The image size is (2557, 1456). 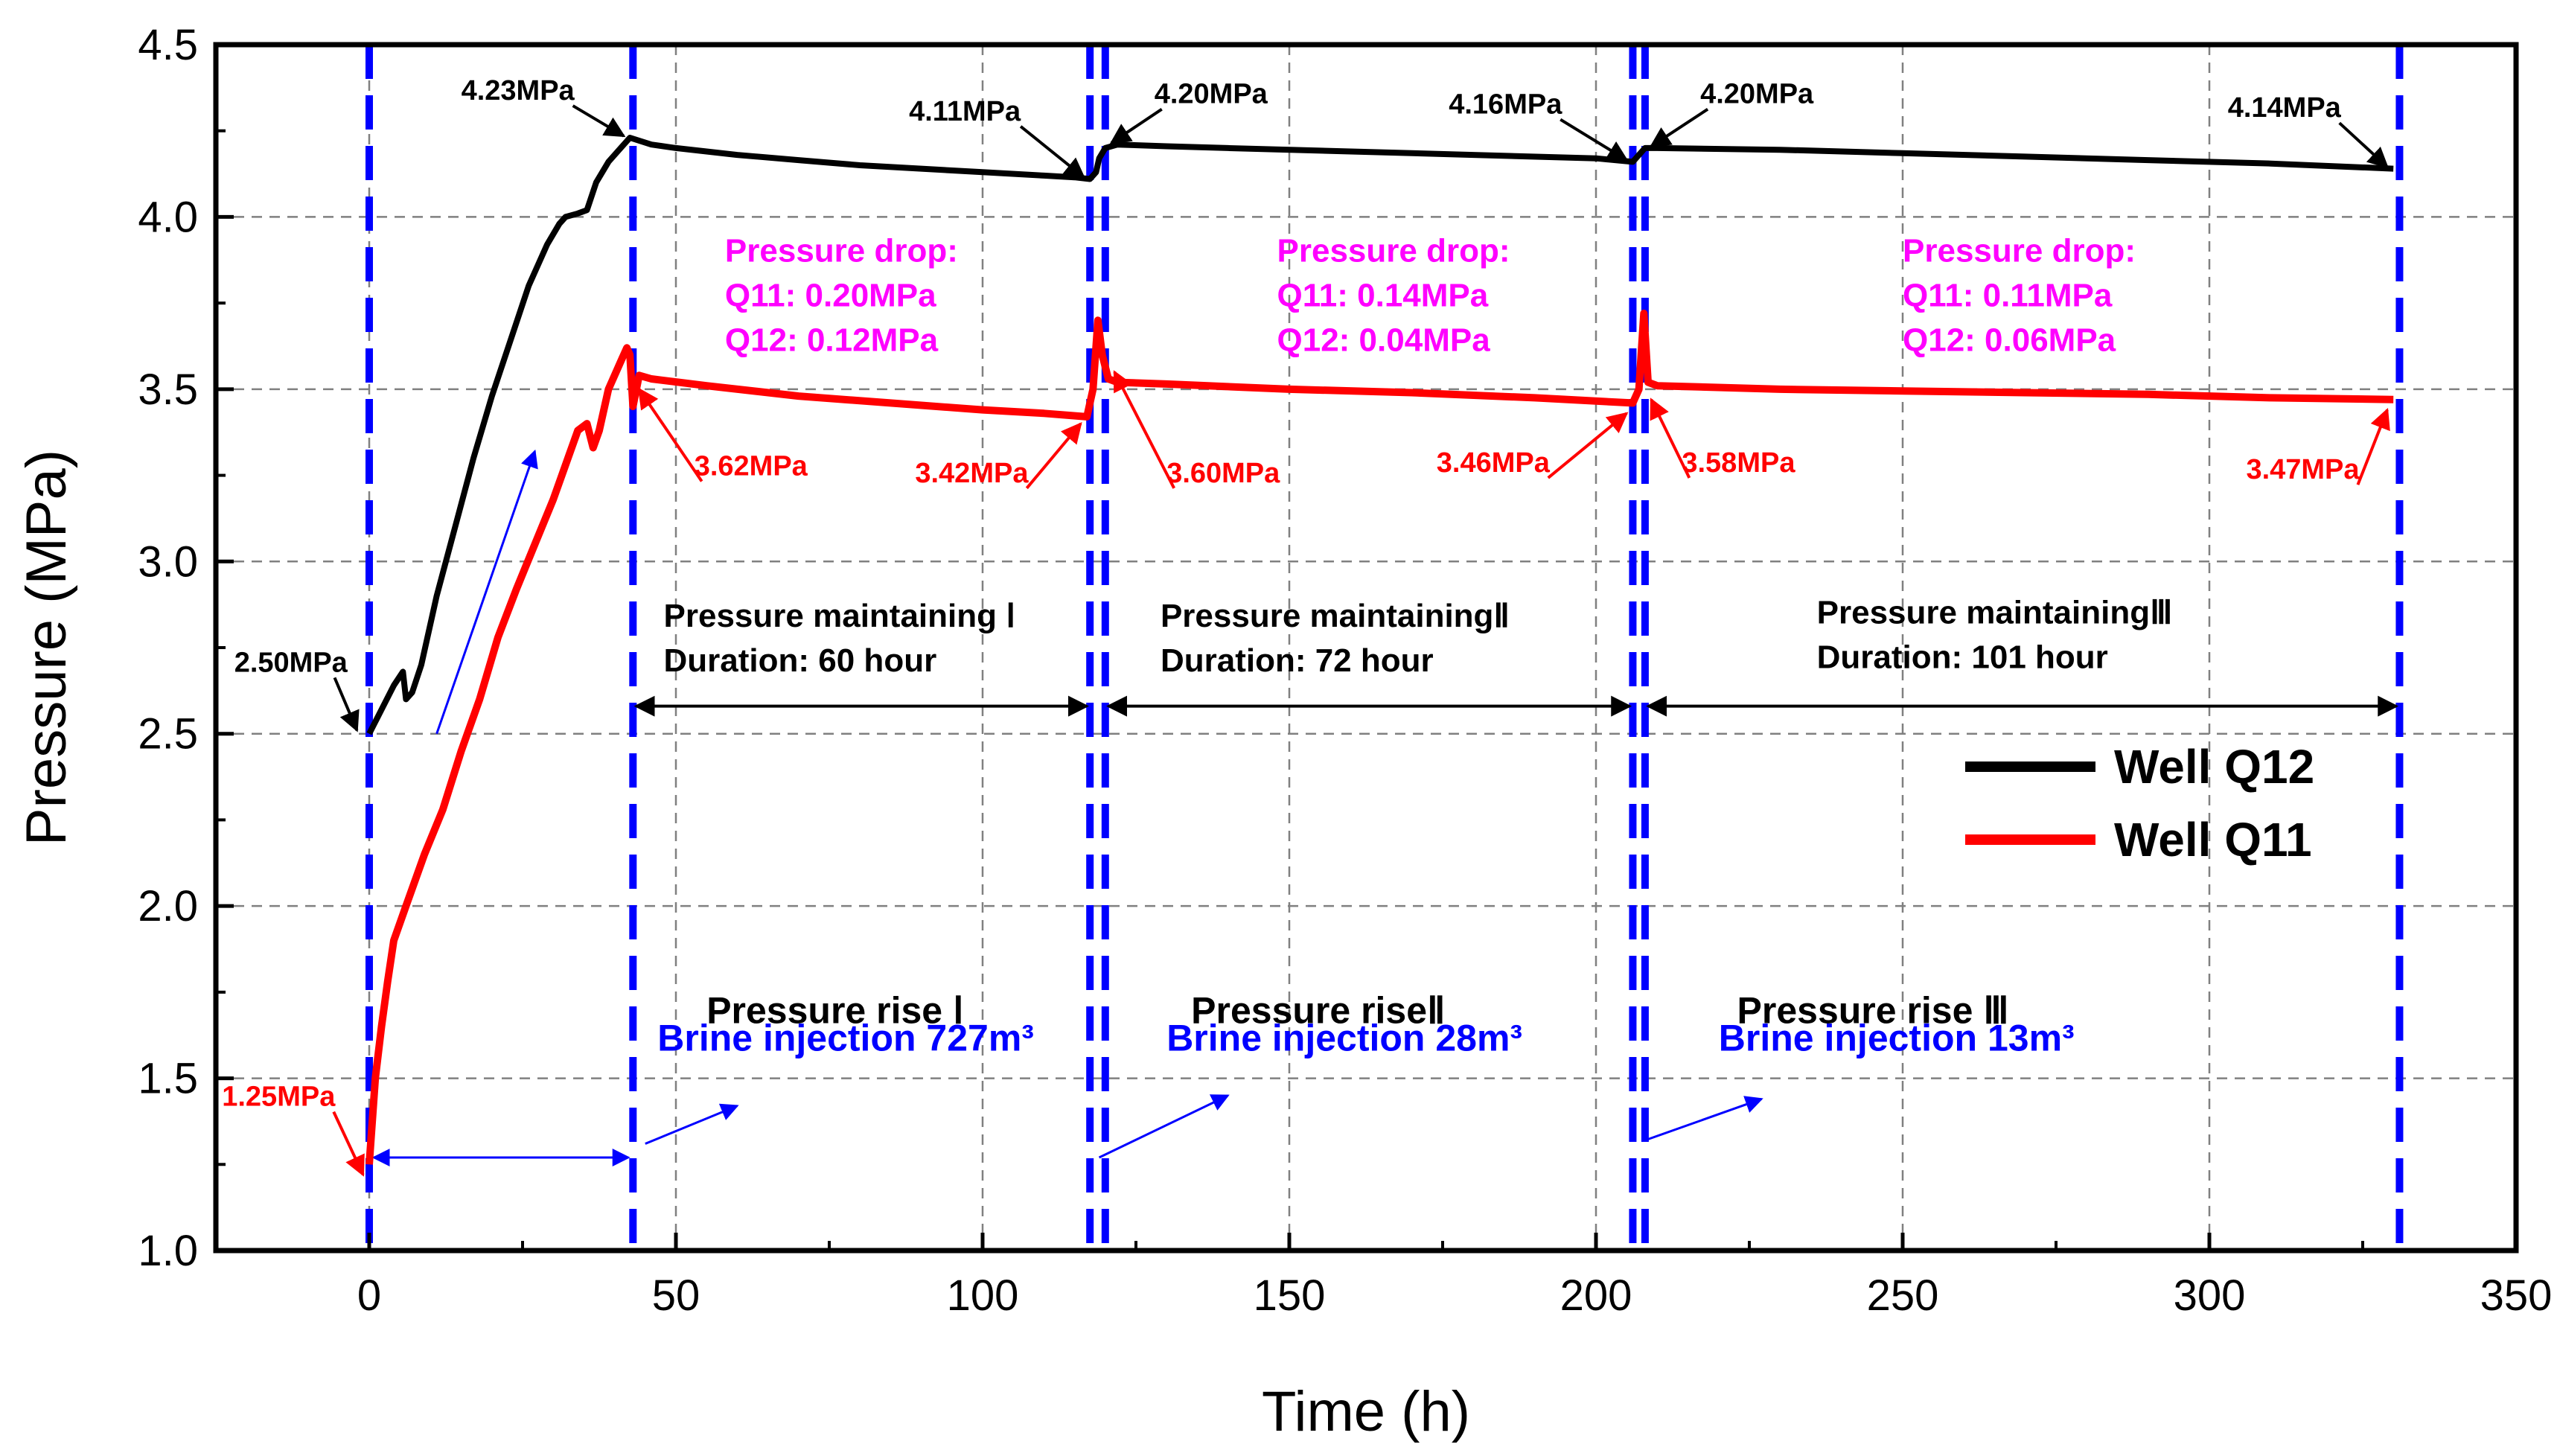 I want to click on maintaining-label-1: Pressure maintaining Ⅰ, so click(x=840, y=616).